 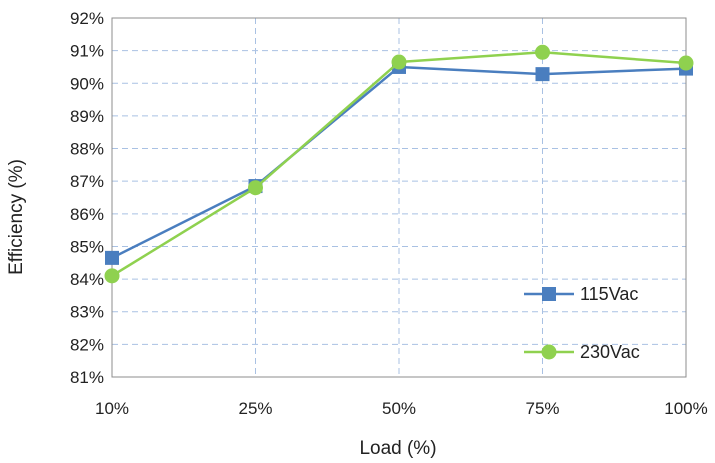 I want to click on legend-item: 230Vac, so click(x=582, y=352).